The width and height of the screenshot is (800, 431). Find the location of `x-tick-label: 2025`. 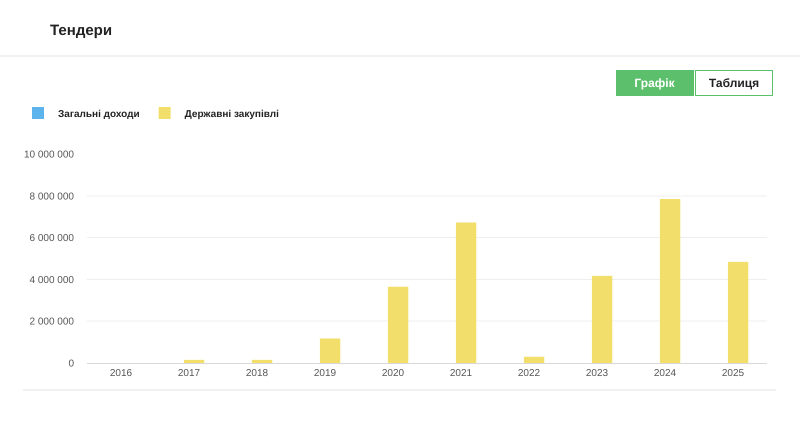

x-tick-label: 2025 is located at coordinates (733, 373).